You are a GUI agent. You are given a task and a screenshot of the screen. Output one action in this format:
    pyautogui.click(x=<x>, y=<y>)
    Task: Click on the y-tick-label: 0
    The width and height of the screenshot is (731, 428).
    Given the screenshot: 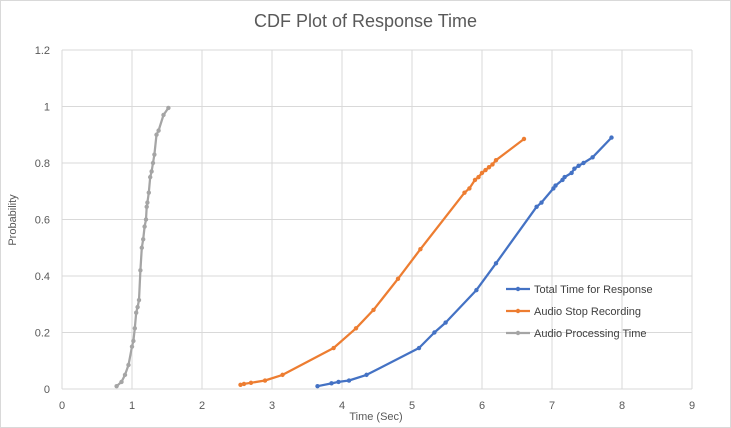 What is the action you would take?
    pyautogui.click(x=47, y=390)
    